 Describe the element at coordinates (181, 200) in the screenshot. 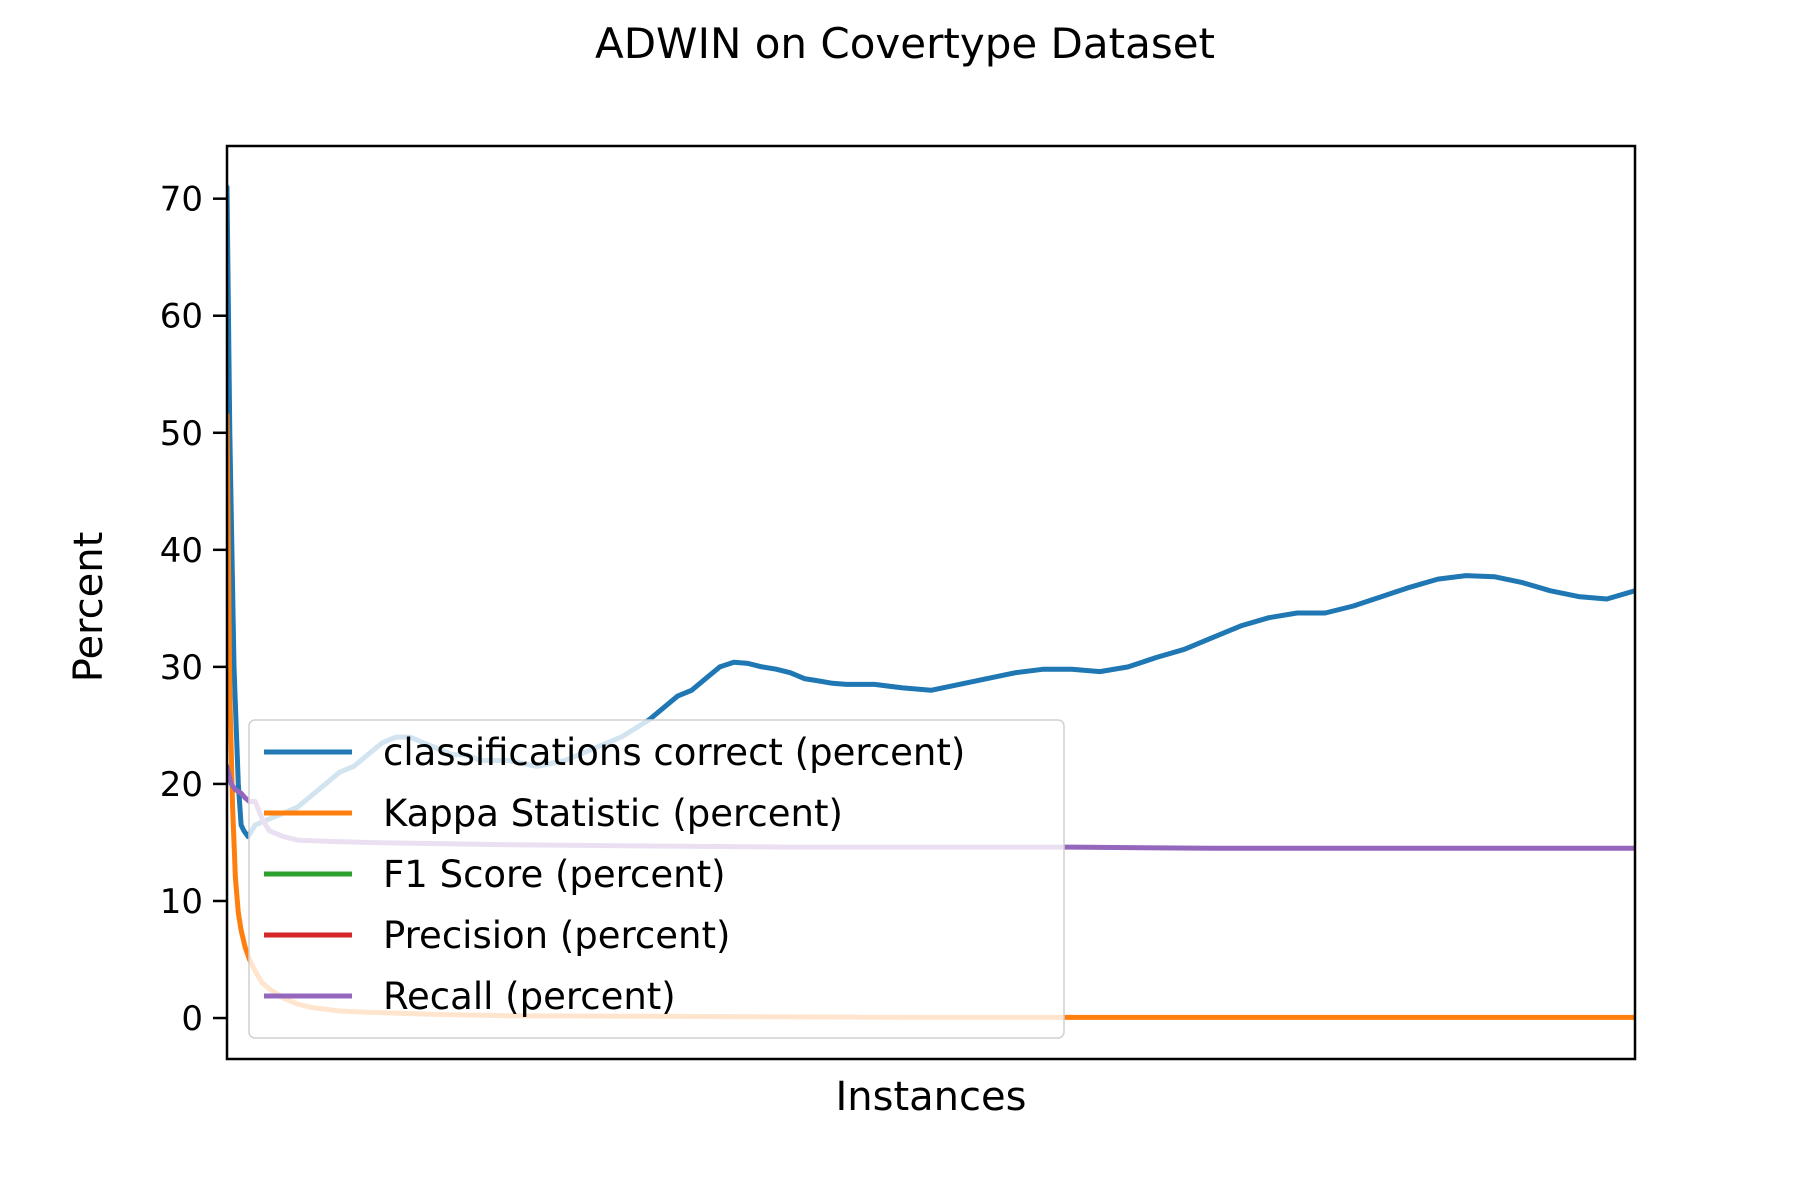

I see `y-tick-label: 70` at that location.